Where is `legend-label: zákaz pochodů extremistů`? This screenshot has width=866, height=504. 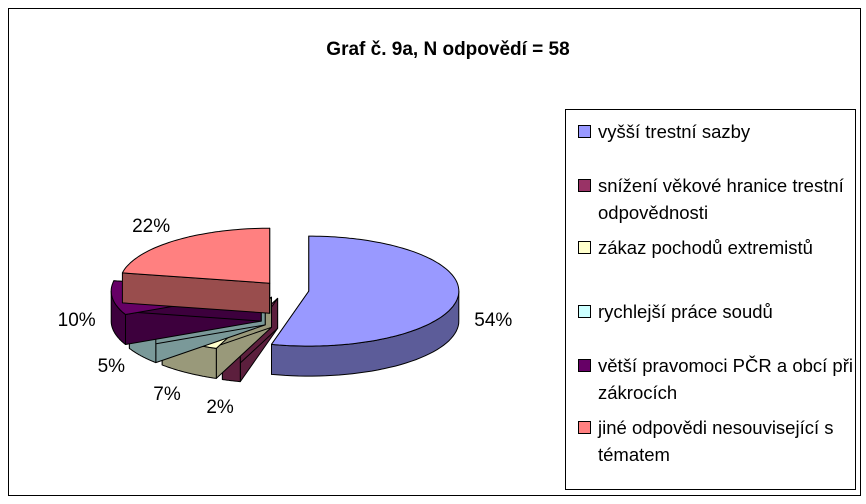
legend-label: zákaz pochodů extremistů is located at coordinates (705, 247).